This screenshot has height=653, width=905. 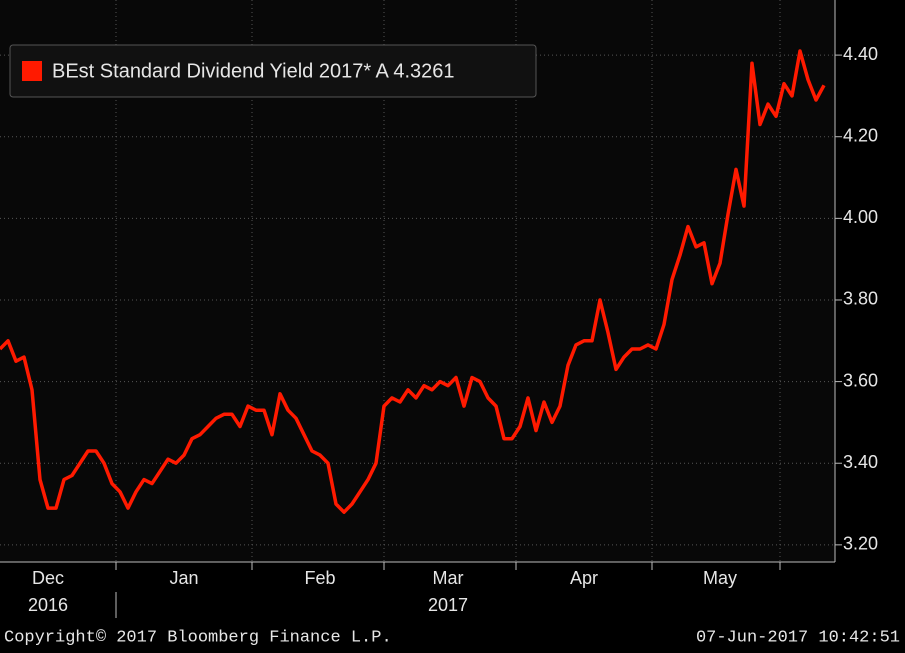 I want to click on x-tick-label: Feb, so click(x=319, y=578).